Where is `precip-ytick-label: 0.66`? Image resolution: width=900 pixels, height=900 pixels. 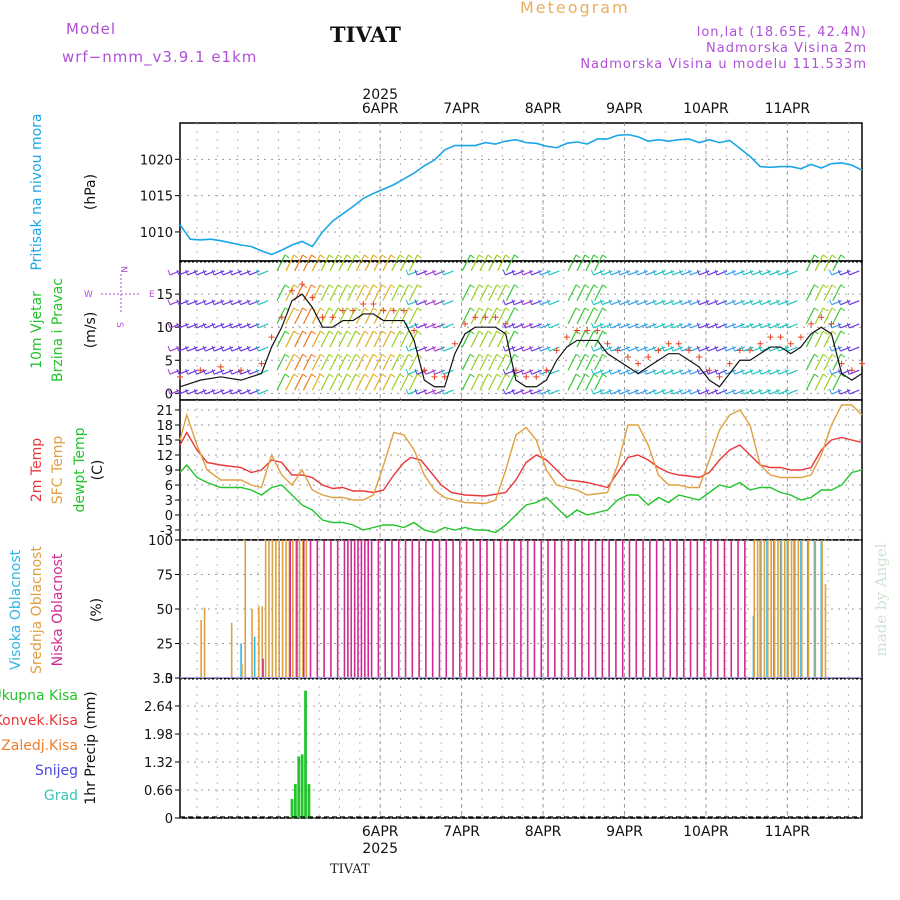 precip-ytick-label: 0.66 is located at coordinates (158, 791).